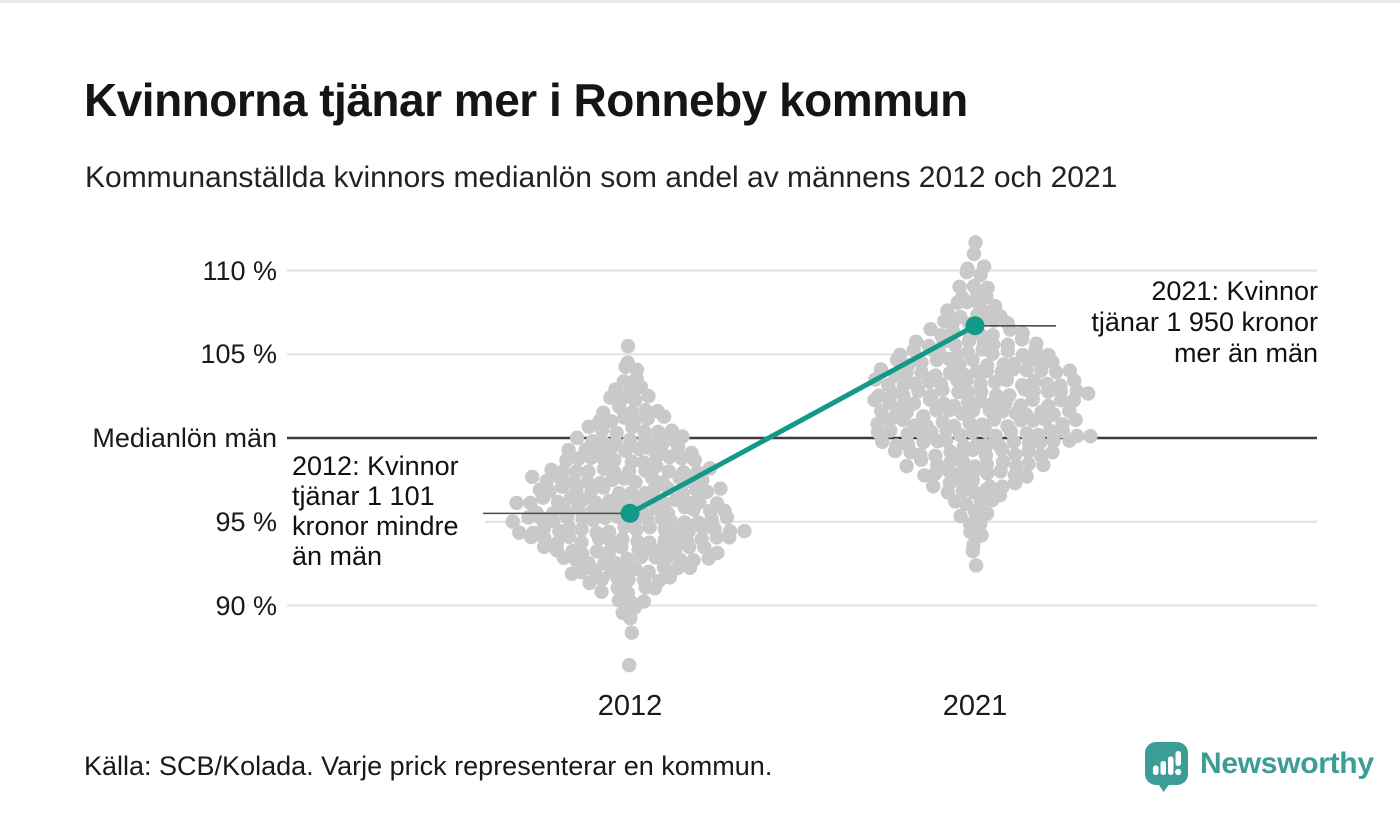  What do you see at coordinates (1287, 763) in the screenshot?
I see `newsworthy-wordmark: Newsworthy` at bounding box center [1287, 763].